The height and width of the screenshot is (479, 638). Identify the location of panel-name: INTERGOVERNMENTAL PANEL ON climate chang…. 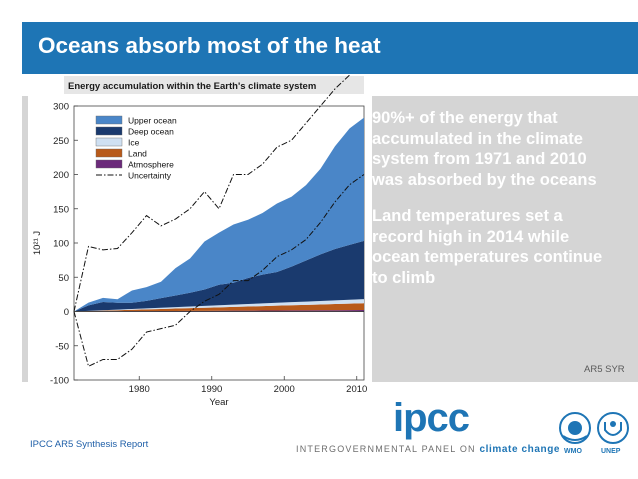
(428, 449).